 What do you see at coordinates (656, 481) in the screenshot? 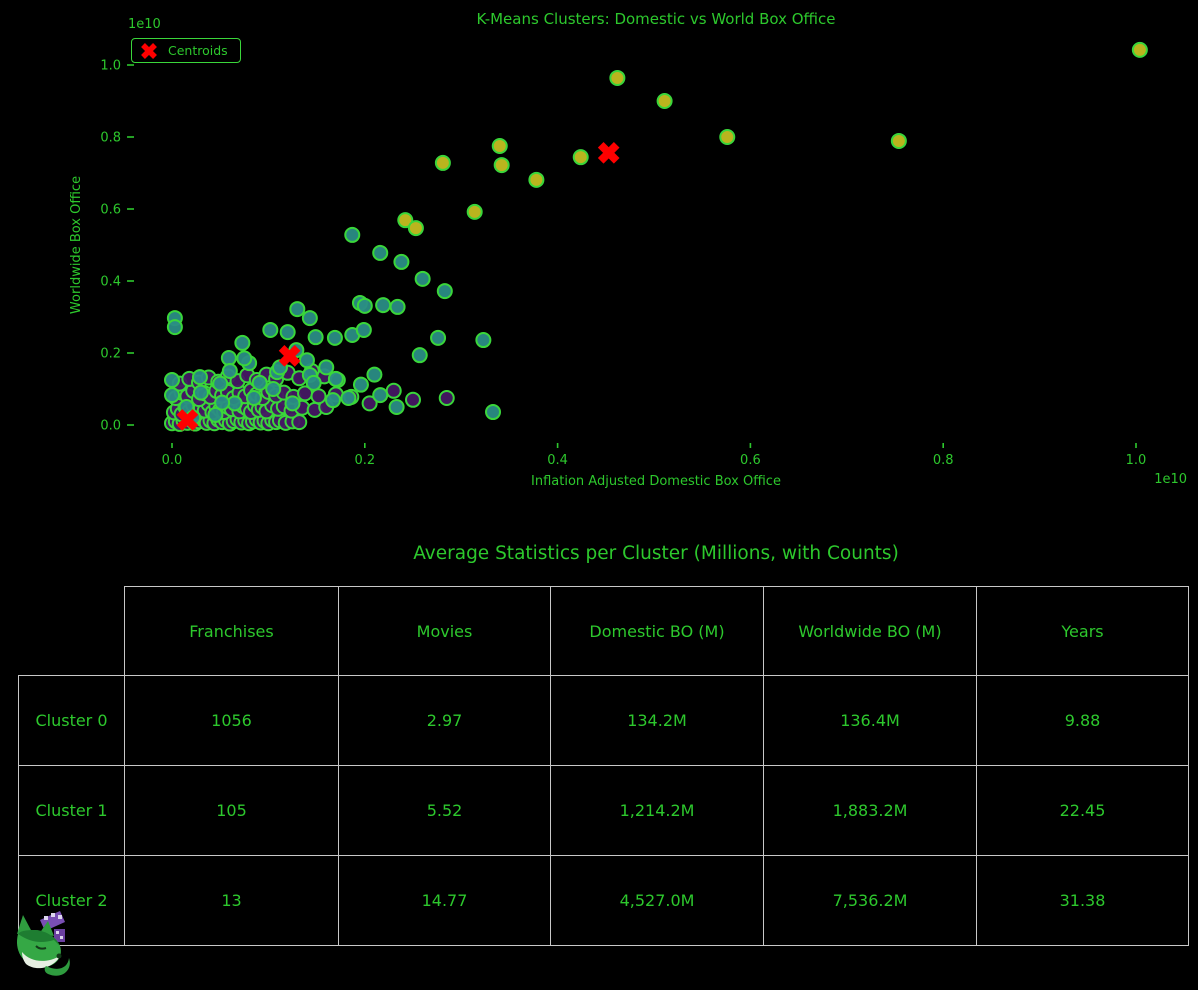
I see `x-axis-label: Inflation Adjusted Domestic Box Office` at bounding box center [656, 481].